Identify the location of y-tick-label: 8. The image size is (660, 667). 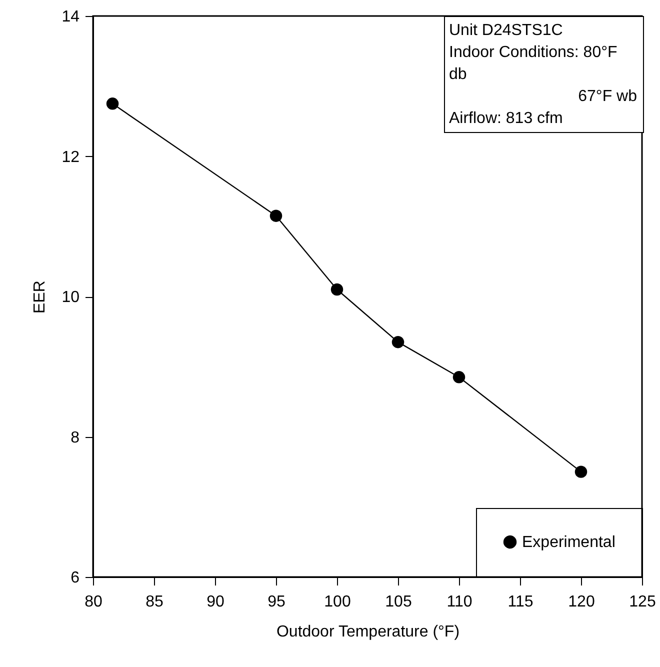
(75, 437).